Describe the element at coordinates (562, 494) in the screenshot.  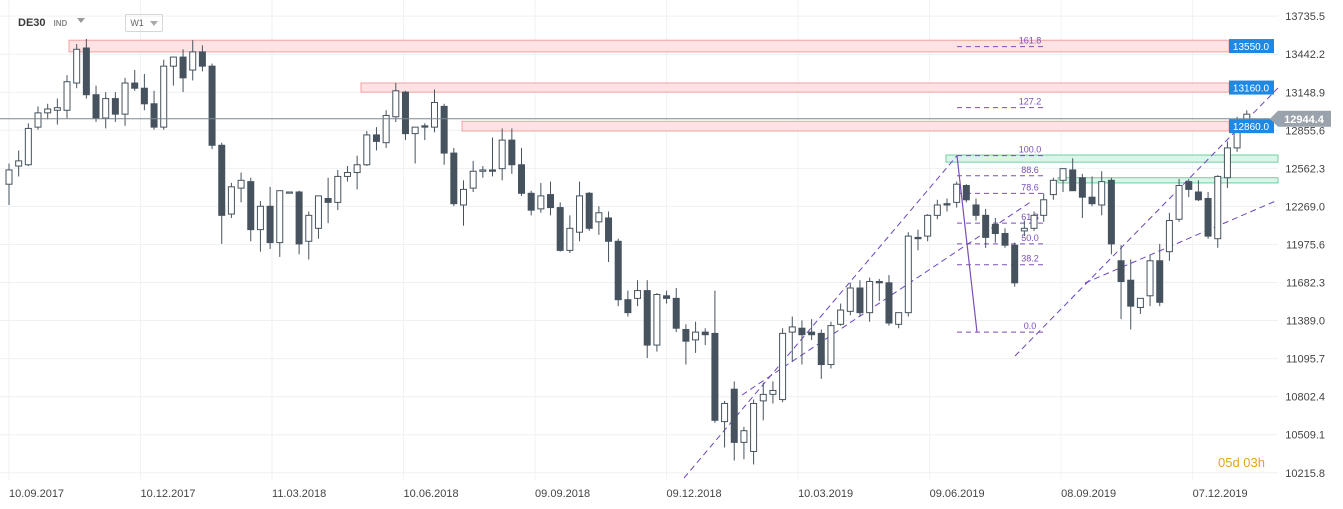
I see `x-tick-label: 09.09.2018` at that location.